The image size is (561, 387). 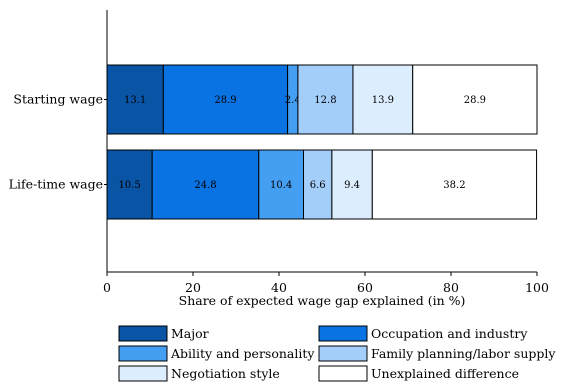 What do you see at coordinates (225, 373) in the screenshot?
I see `legend-label-negotiation-style: Negotiation style` at bounding box center [225, 373].